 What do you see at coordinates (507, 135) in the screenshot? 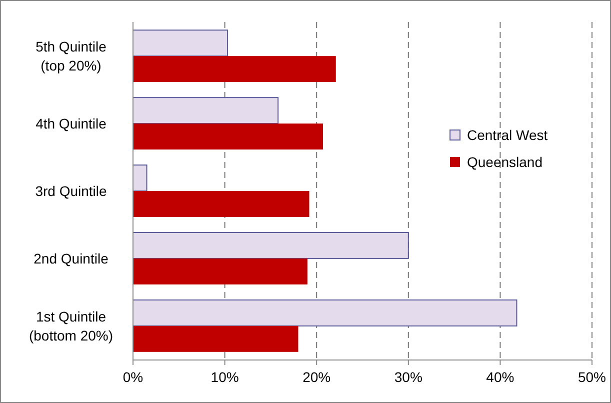
I see `legend-label: Central West` at bounding box center [507, 135].